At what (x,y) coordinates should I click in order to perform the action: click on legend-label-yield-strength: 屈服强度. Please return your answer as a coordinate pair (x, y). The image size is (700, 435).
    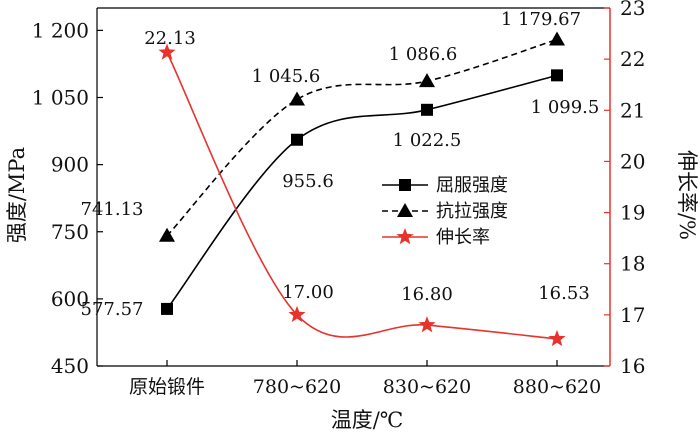
    Looking at the image, I should click on (472, 185).